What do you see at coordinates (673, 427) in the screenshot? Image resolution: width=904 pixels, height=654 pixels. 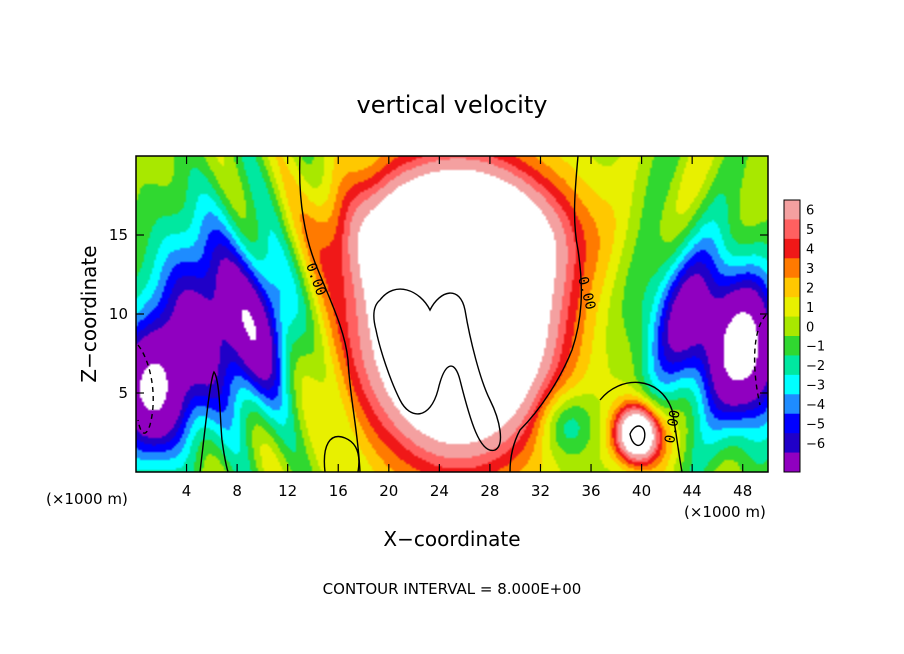 I see `contour-label-bubble: 0.00` at bounding box center [673, 427].